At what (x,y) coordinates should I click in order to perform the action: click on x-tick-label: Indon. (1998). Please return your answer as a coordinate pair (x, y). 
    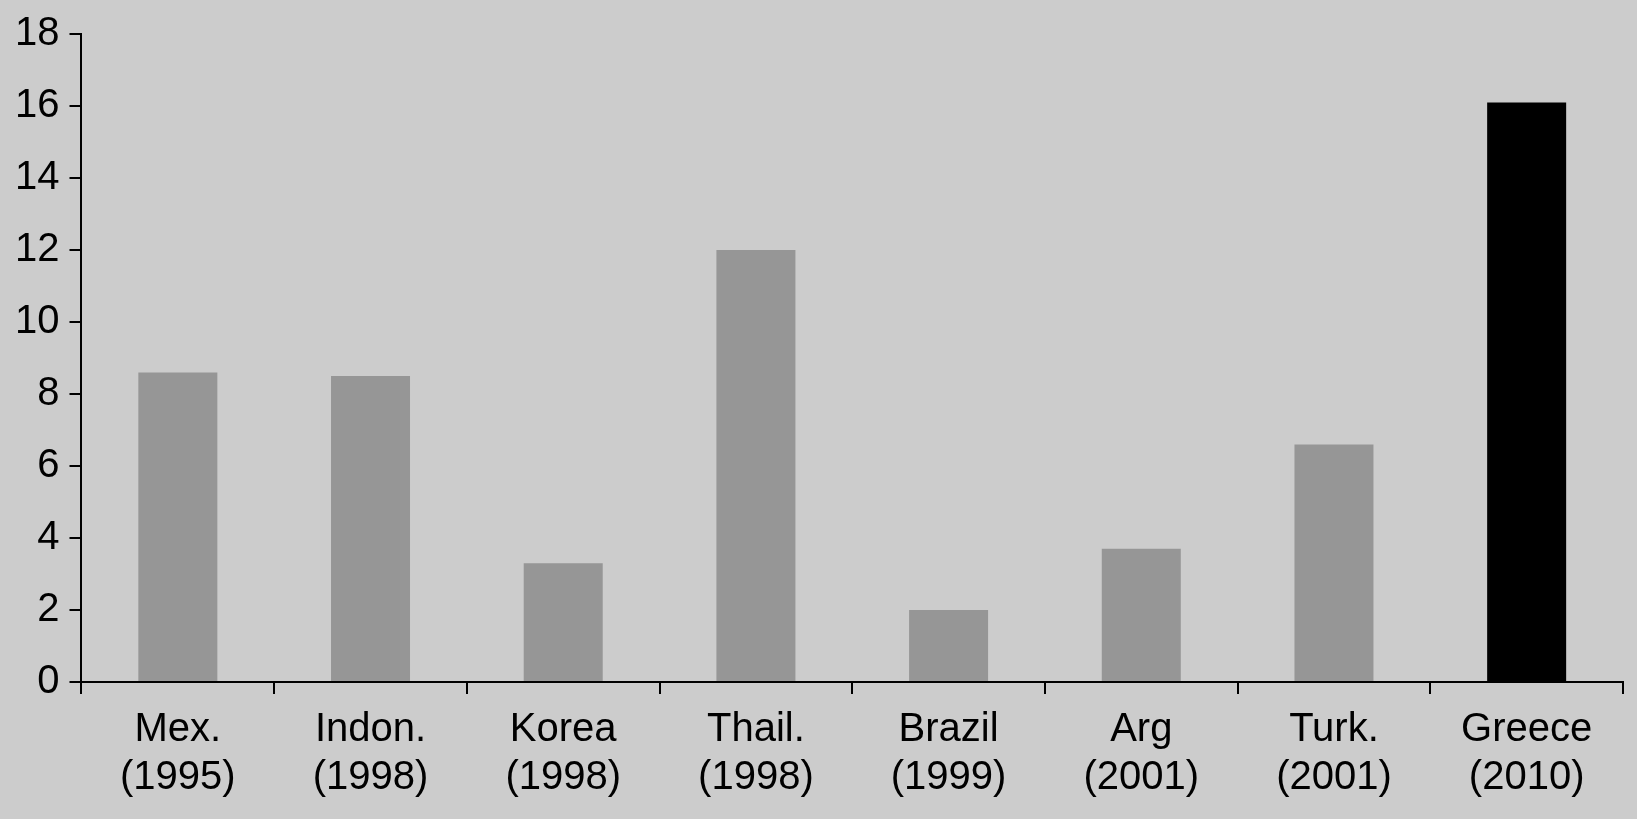
    Looking at the image, I should click on (370, 751).